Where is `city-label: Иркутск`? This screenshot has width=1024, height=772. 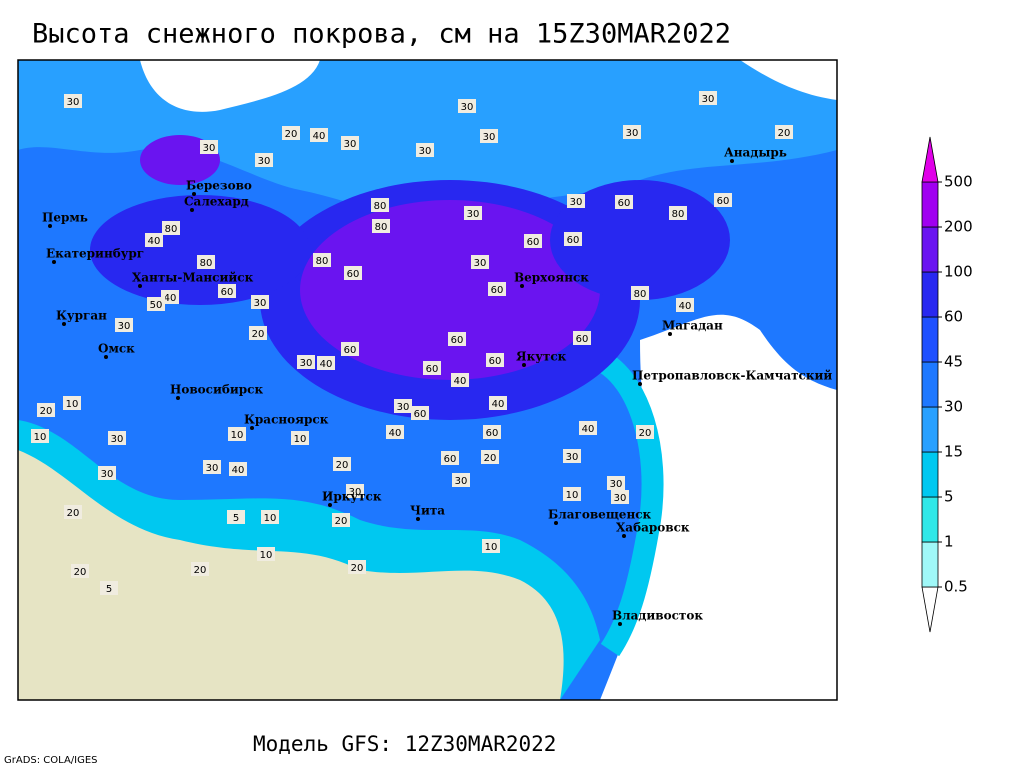 city-label: Иркутск is located at coordinates (352, 497).